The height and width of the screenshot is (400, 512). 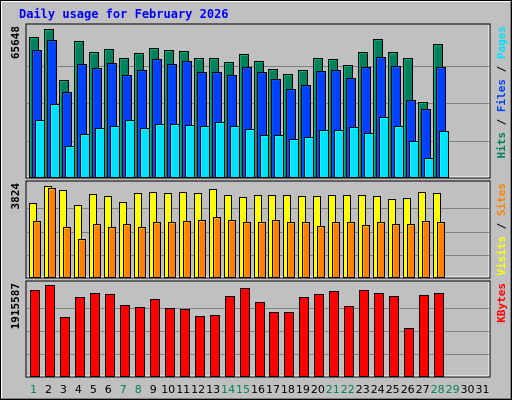 I want to click on x-tick-label: 16, so click(x=258, y=389).